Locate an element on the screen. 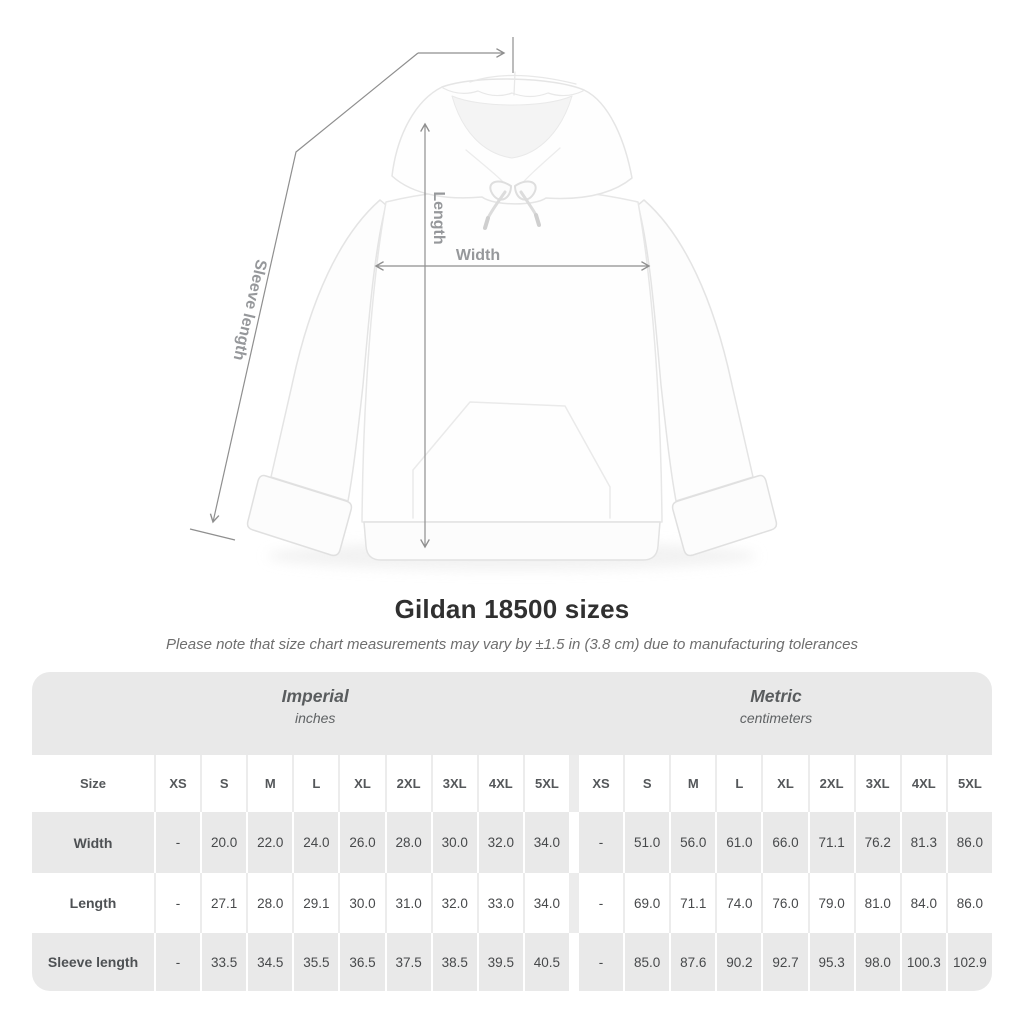  measurement-cell: 81.0 is located at coordinates (877, 903).